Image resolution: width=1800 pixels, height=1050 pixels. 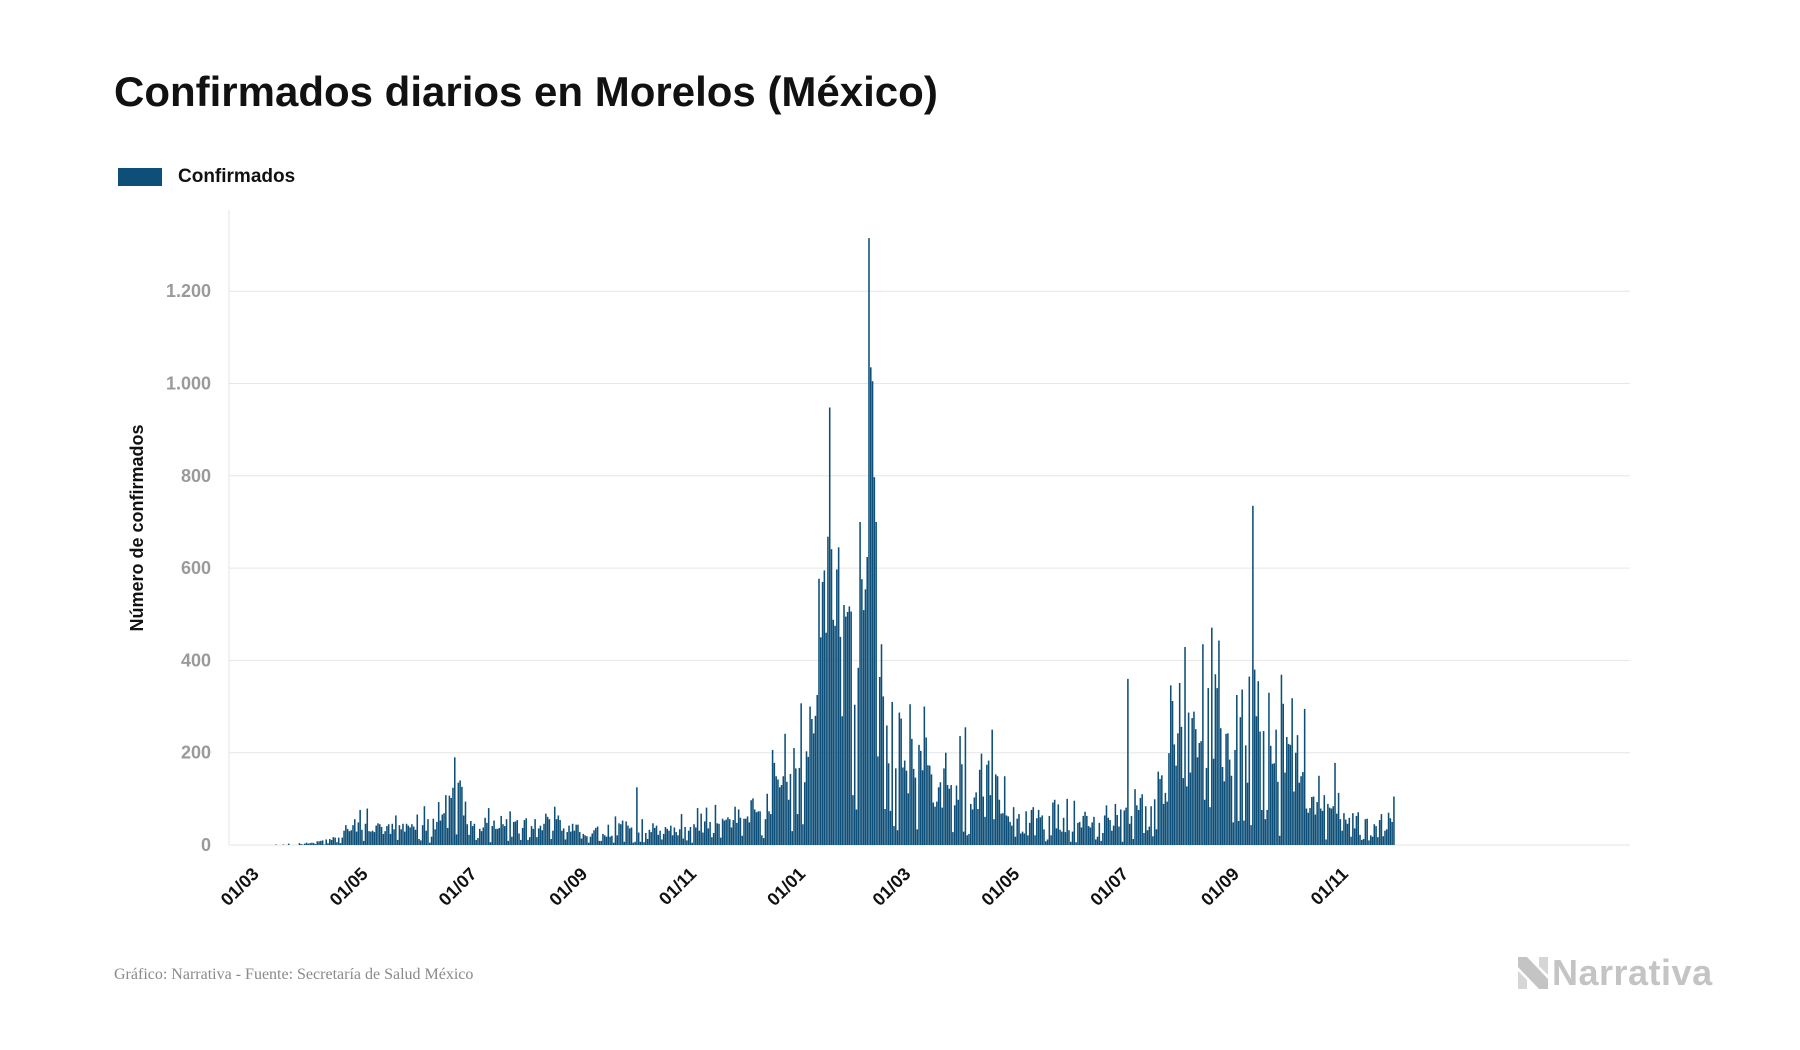 What do you see at coordinates (568, 887) in the screenshot?
I see `x-tick-label: 01/09` at bounding box center [568, 887].